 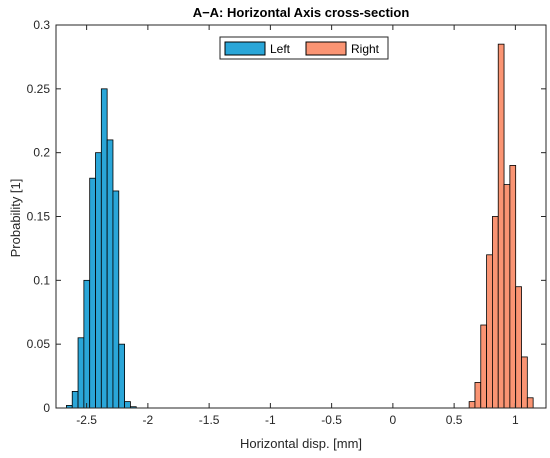 What do you see at coordinates (301, 443) in the screenshot?
I see `x-axis-label: Horizontal disp. [mm]` at bounding box center [301, 443].